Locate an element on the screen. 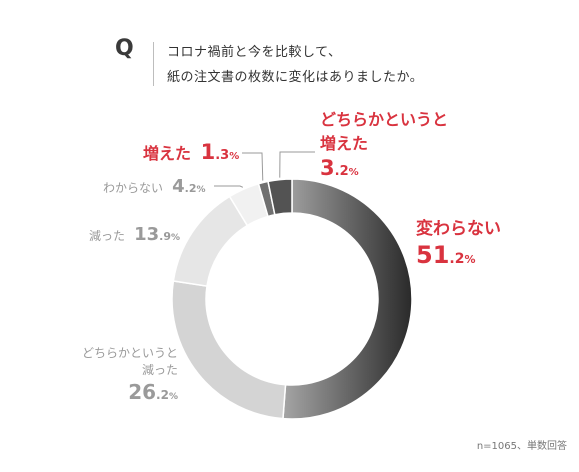 The width and height of the screenshot is (579, 472). slice-unchanged is located at coordinates (347, 299).